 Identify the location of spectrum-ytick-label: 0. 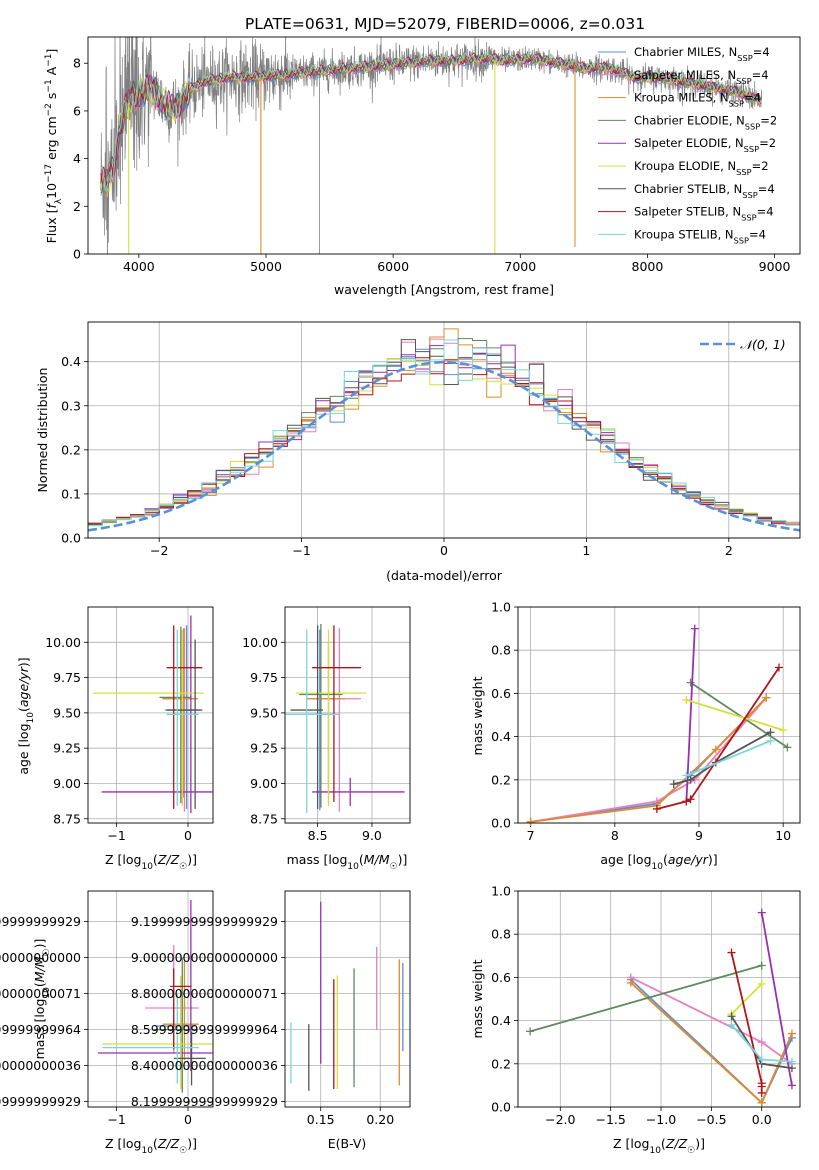
(77, 254).